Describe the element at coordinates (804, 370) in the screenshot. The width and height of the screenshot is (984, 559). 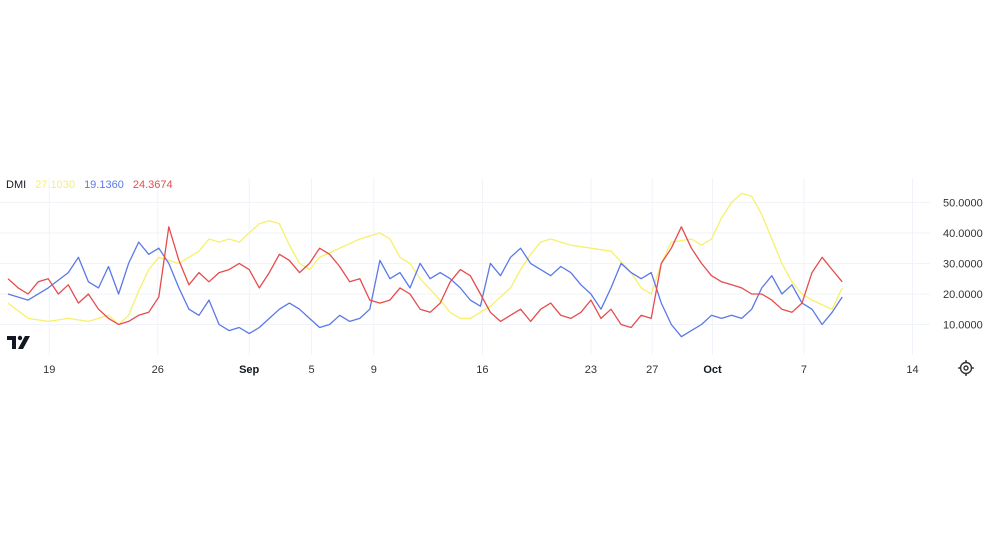
I see `x-tick-label: 7` at that location.